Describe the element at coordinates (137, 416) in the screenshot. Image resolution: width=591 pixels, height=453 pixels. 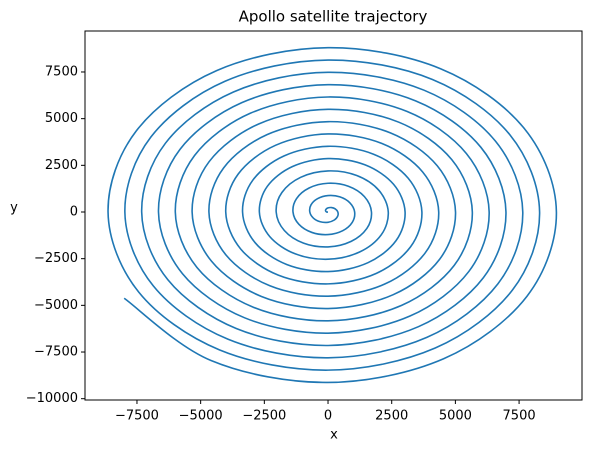
I see `x-tick-label: −7500` at that location.